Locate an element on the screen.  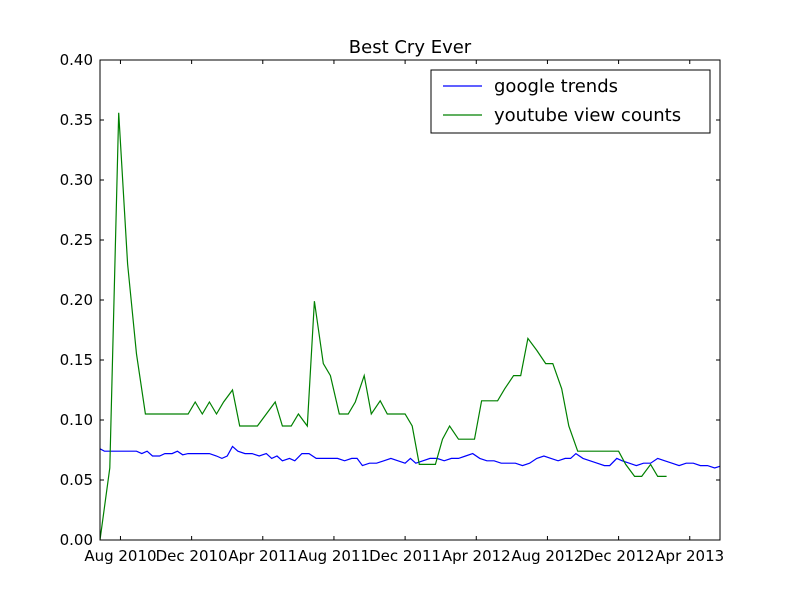
legend: google trends youtube view counts is located at coordinates (570, 101).